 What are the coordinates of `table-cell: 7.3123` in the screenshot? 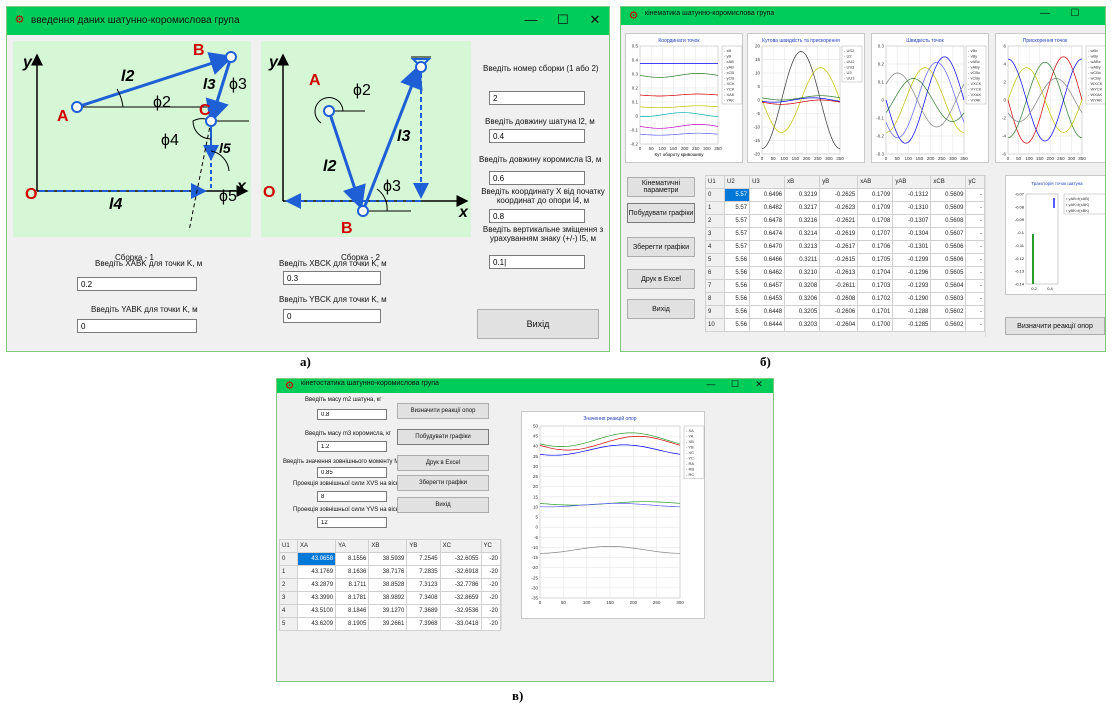 It's located at (423, 585).